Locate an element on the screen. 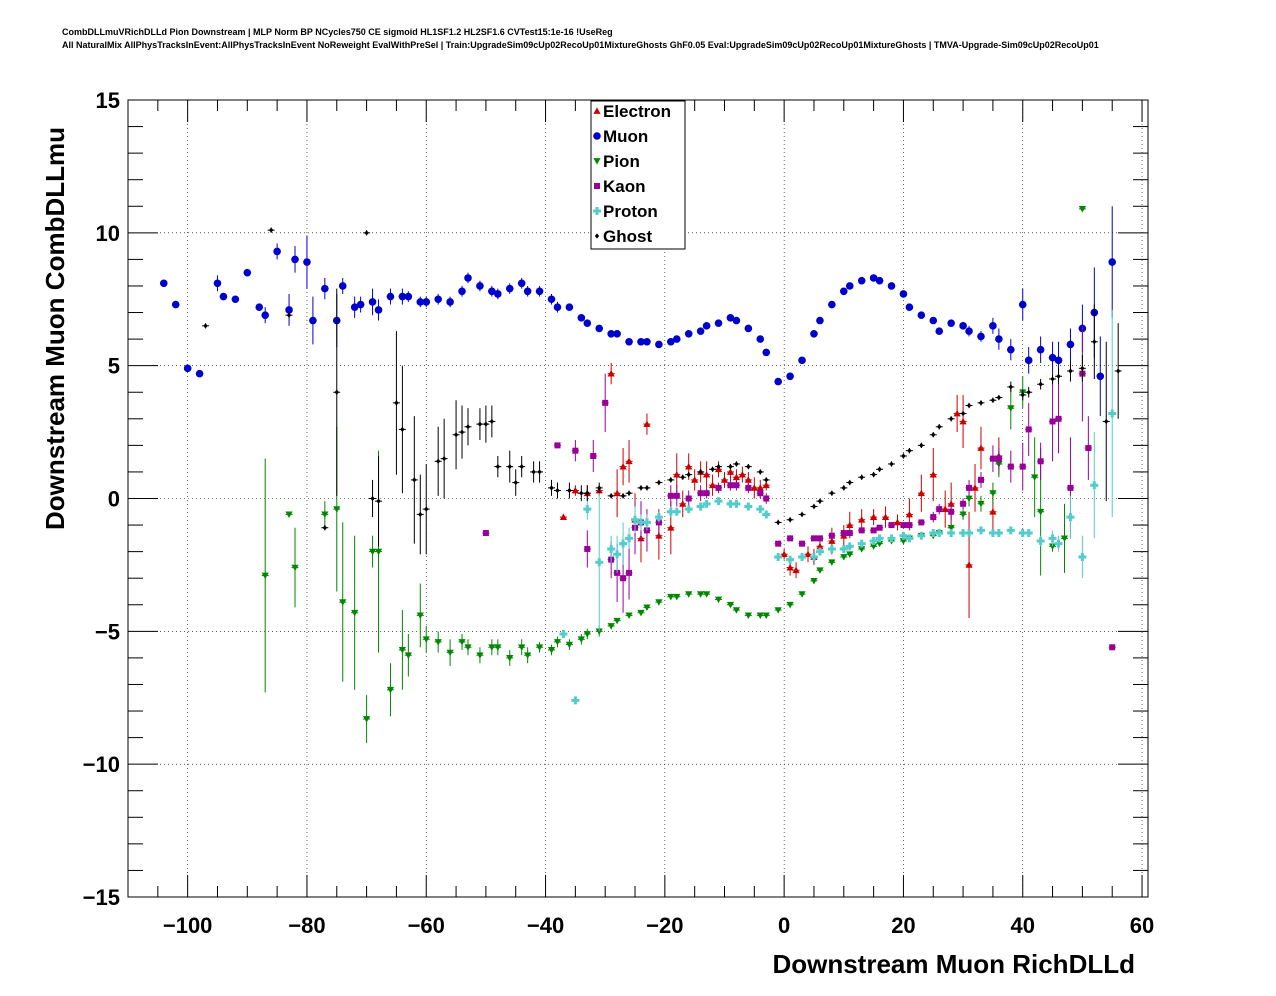  x-axis-title: Downstream Muon RichDLLd is located at coordinates (953, 964).